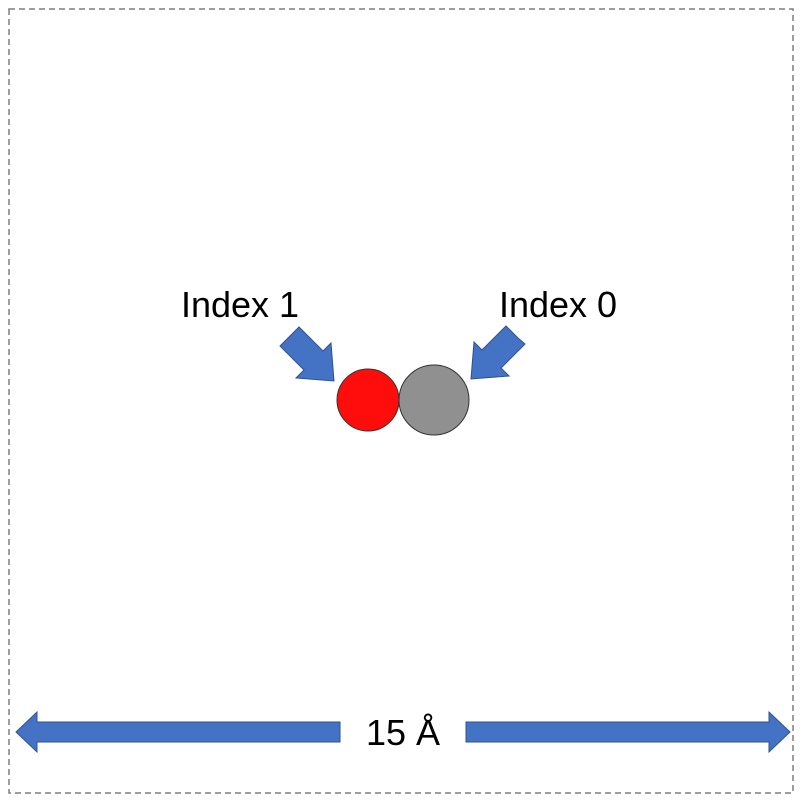 The height and width of the screenshot is (801, 803). What do you see at coordinates (498, 352) in the screenshot?
I see `index-0-pointer-arrow` at bounding box center [498, 352].